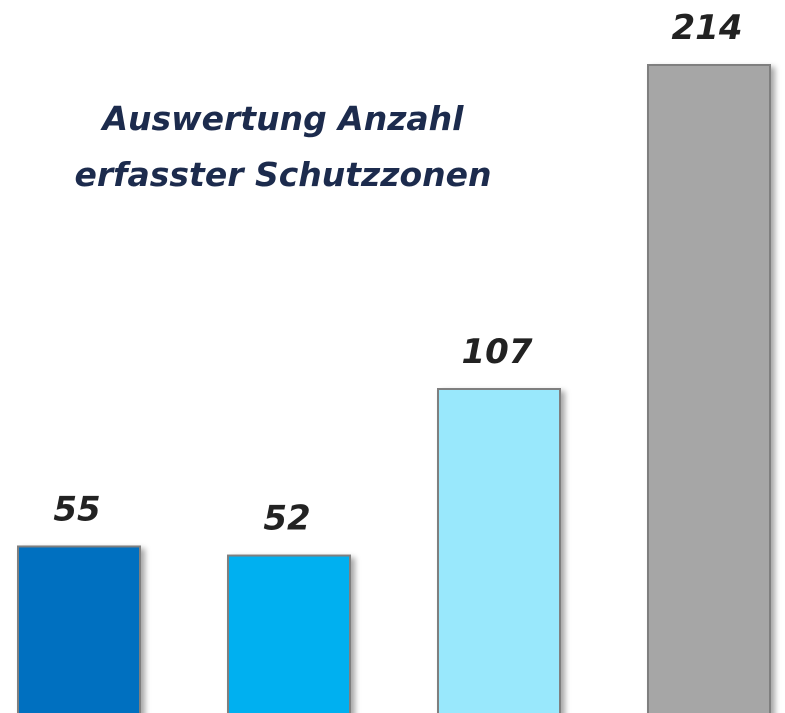 Image resolution: width=785 pixels, height=713 pixels. I want to click on value-label: 55, so click(76, 509).